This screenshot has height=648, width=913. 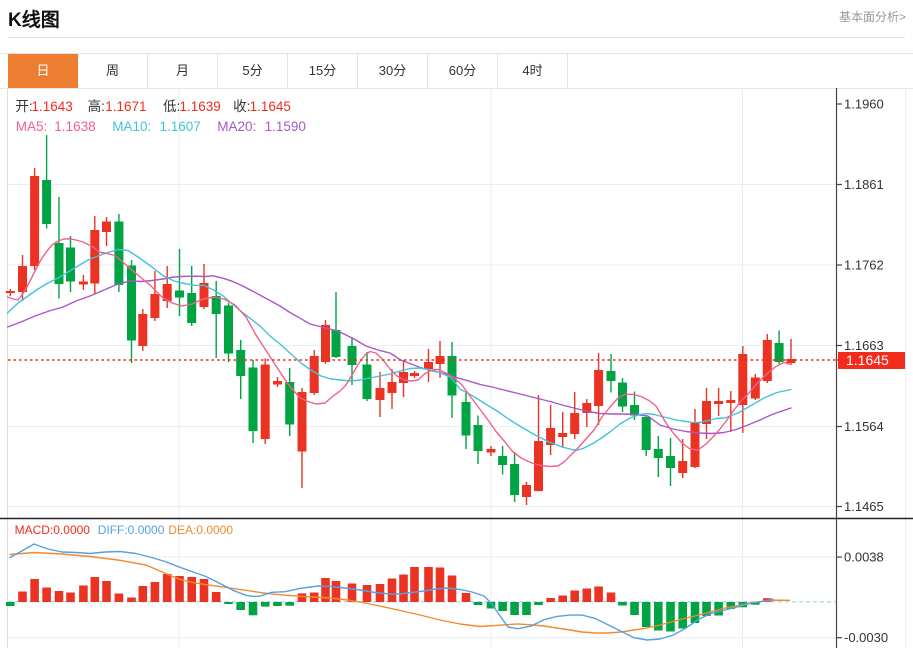 I want to click on svg-text: 1.1465, so click(x=864, y=506).